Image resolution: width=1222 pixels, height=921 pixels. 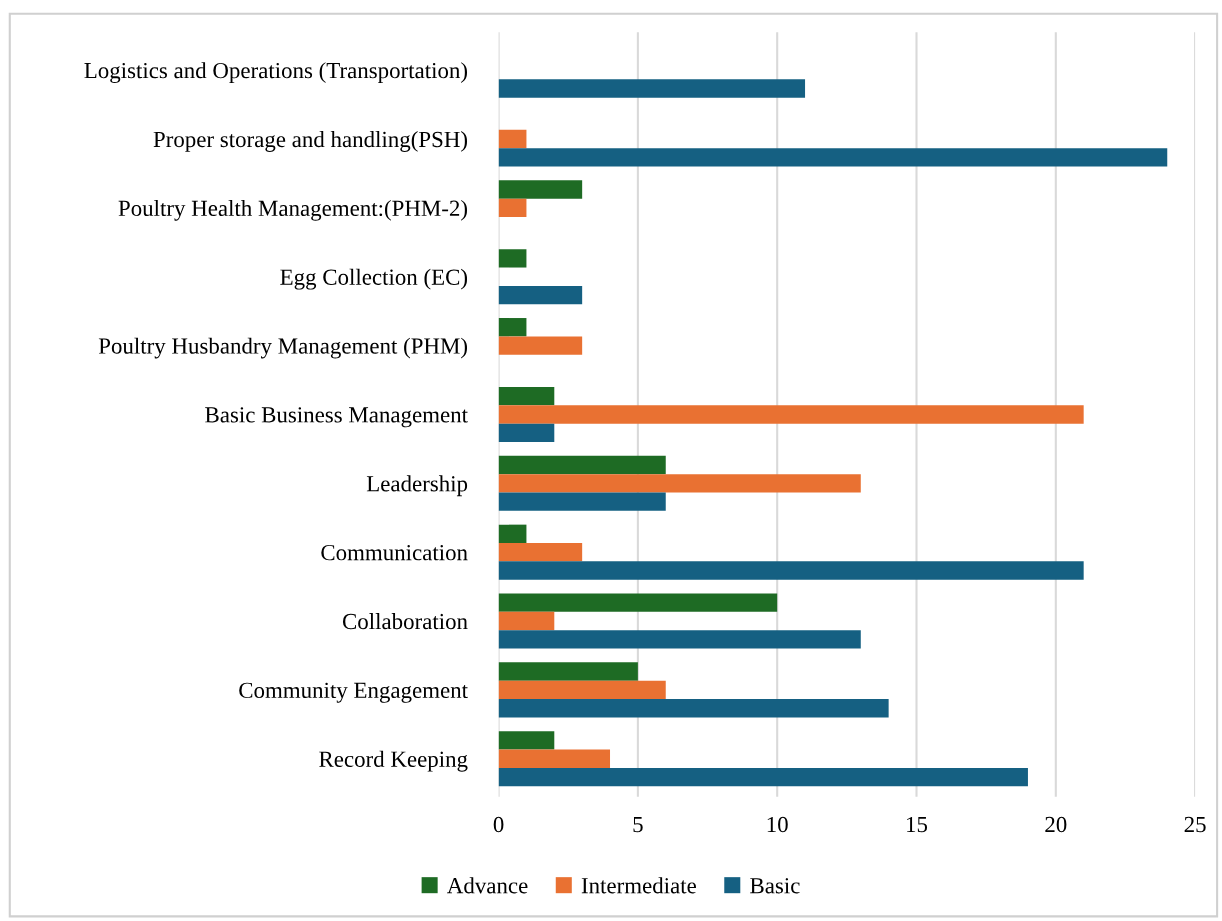 What do you see at coordinates (777, 824) in the screenshot?
I see `x-tick-label: 10` at bounding box center [777, 824].